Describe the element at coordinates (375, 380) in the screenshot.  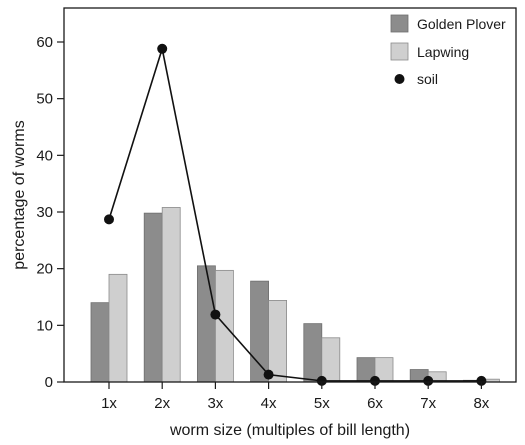
I see `soil-point-6x` at that location.